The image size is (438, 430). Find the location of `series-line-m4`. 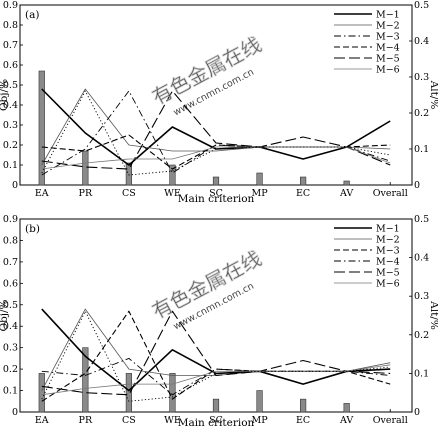

series-line-m4 is located at coordinates (216, 376).